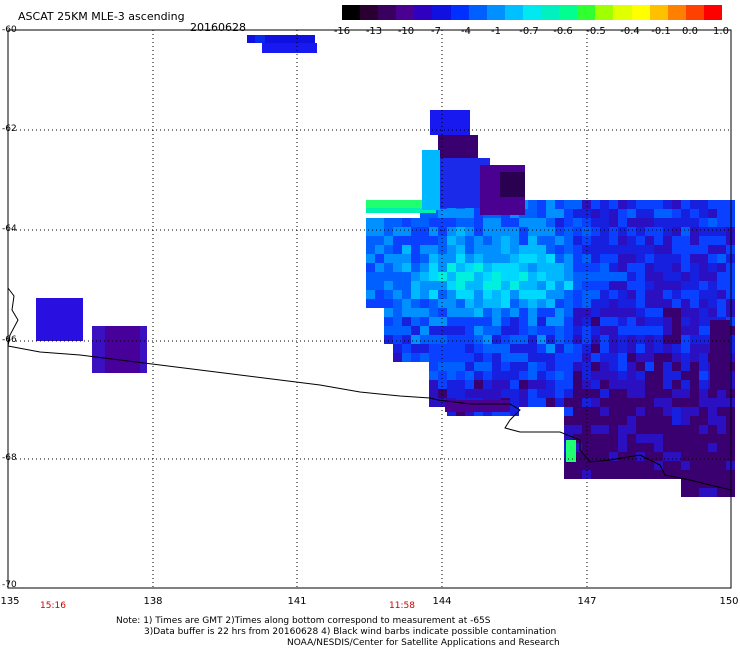 The height and width of the screenshot is (650, 740). What do you see at coordinates (729, 601) in the screenshot?
I see `lon-label: 150` at bounding box center [729, 601].